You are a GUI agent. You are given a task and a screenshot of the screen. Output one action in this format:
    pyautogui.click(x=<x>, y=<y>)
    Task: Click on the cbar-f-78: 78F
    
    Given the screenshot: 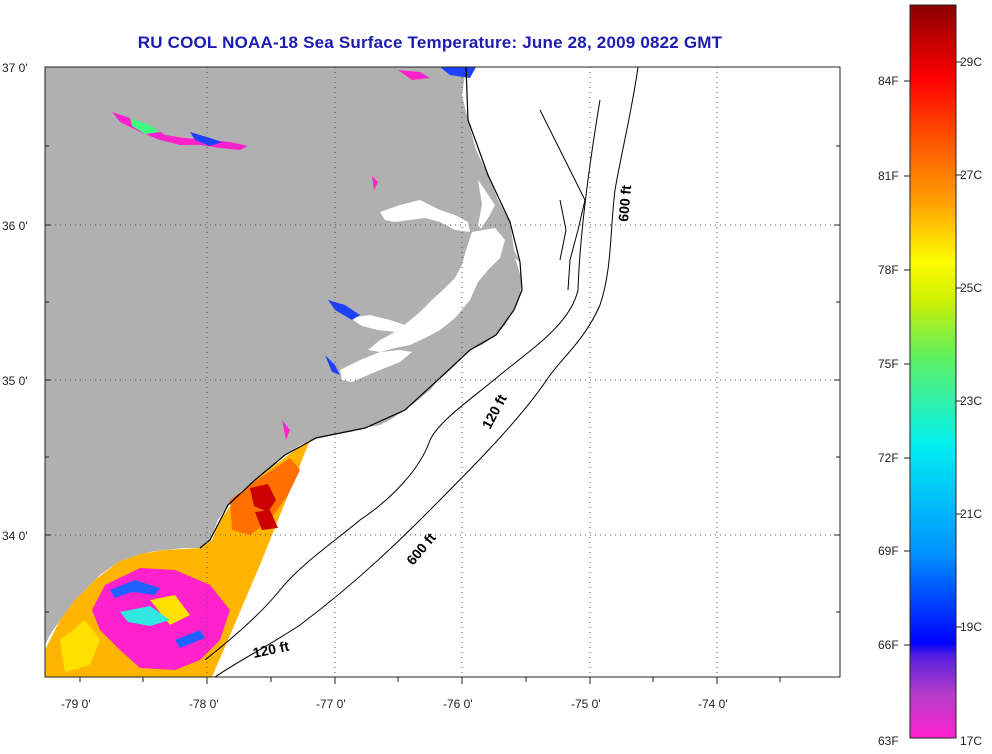 What is the action you would take?
    pyautogui.click(x=888, y=270)
    